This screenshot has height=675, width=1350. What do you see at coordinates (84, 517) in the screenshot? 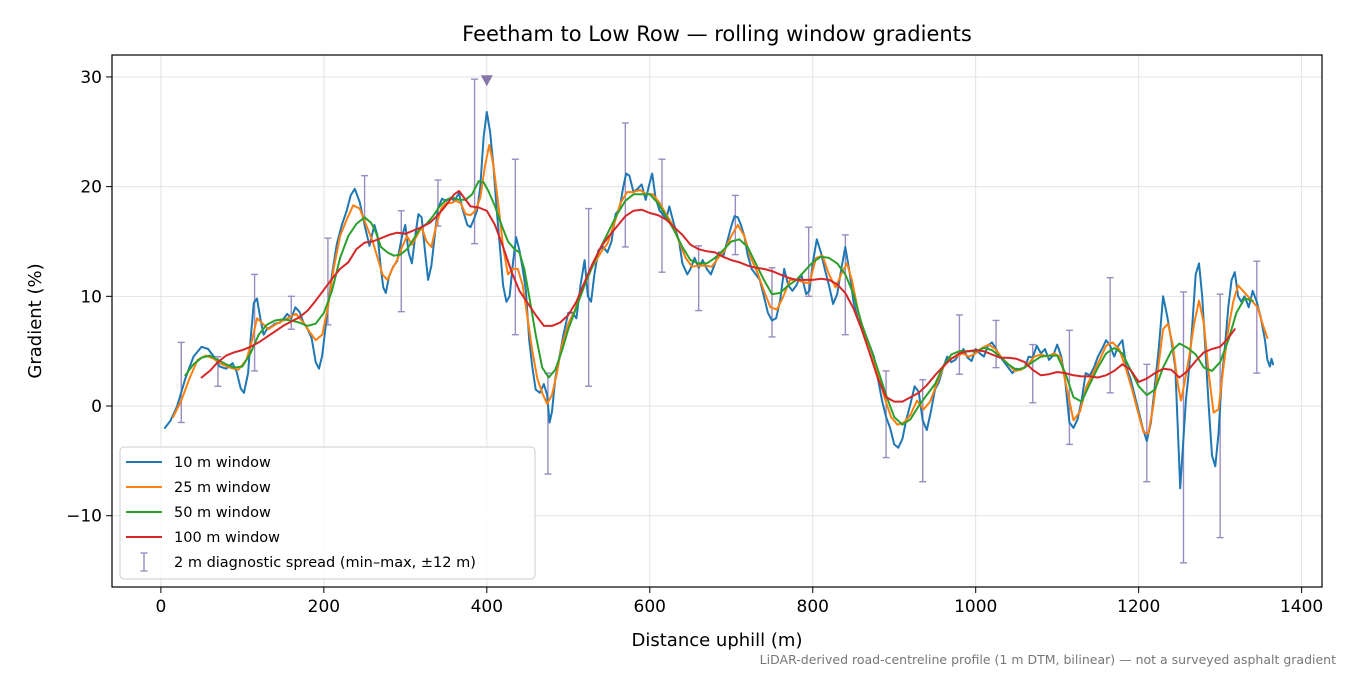
I see `y-tick-label: −10` at bounding box center [84, 517].